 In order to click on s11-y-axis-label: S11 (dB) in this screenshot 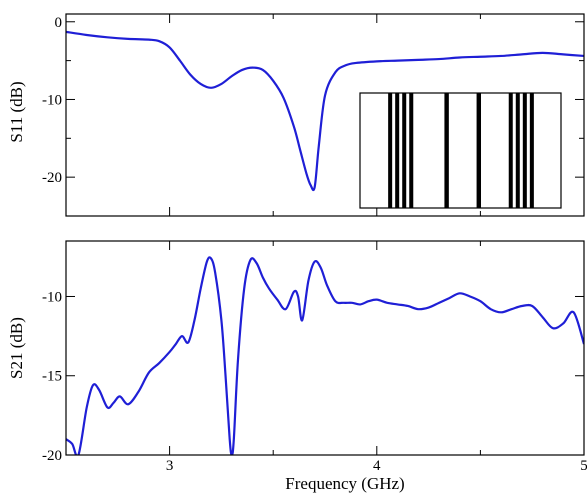, I will do `click(16, 111)`.